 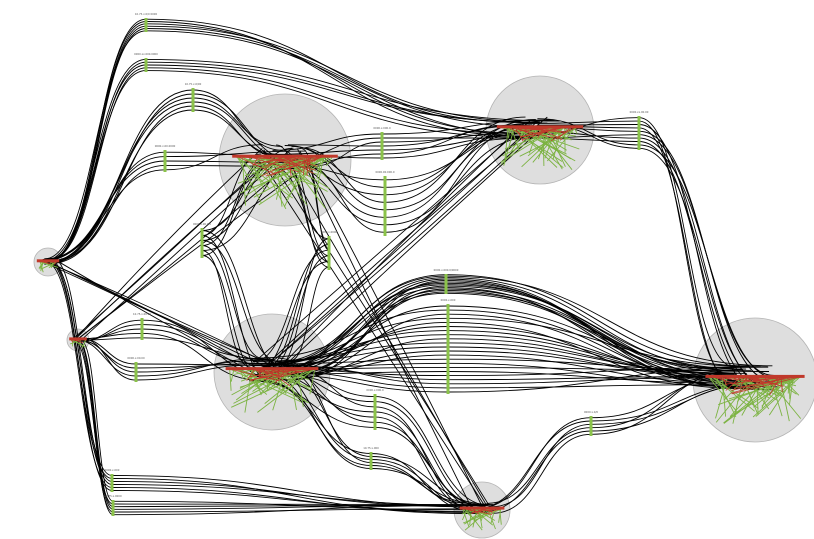 I want to click on gateway-label: 0000.x.000, so click(x=112, y=470).